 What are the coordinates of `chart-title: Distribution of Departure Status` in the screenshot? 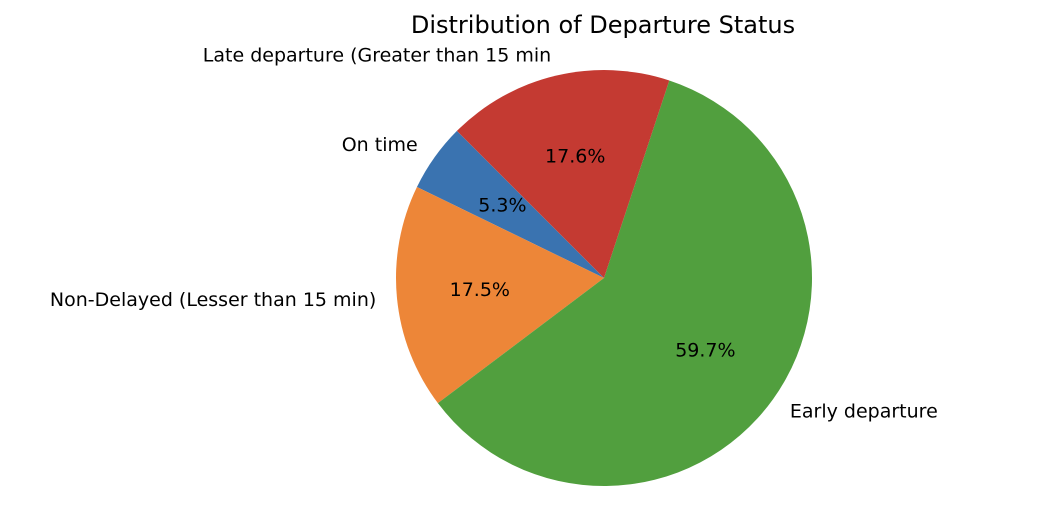 It's located at (603, 25).